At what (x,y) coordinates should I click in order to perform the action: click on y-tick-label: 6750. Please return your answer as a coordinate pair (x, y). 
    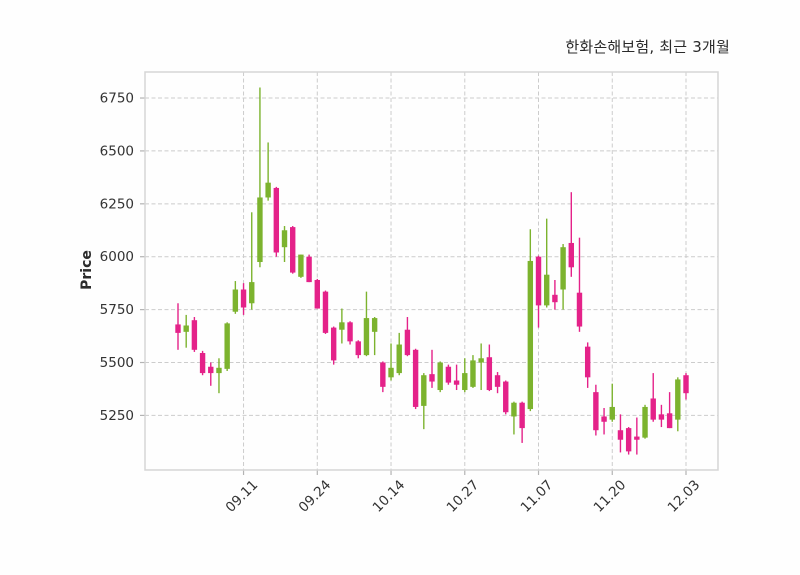
    Looking at the image, I should click on (117, 99).